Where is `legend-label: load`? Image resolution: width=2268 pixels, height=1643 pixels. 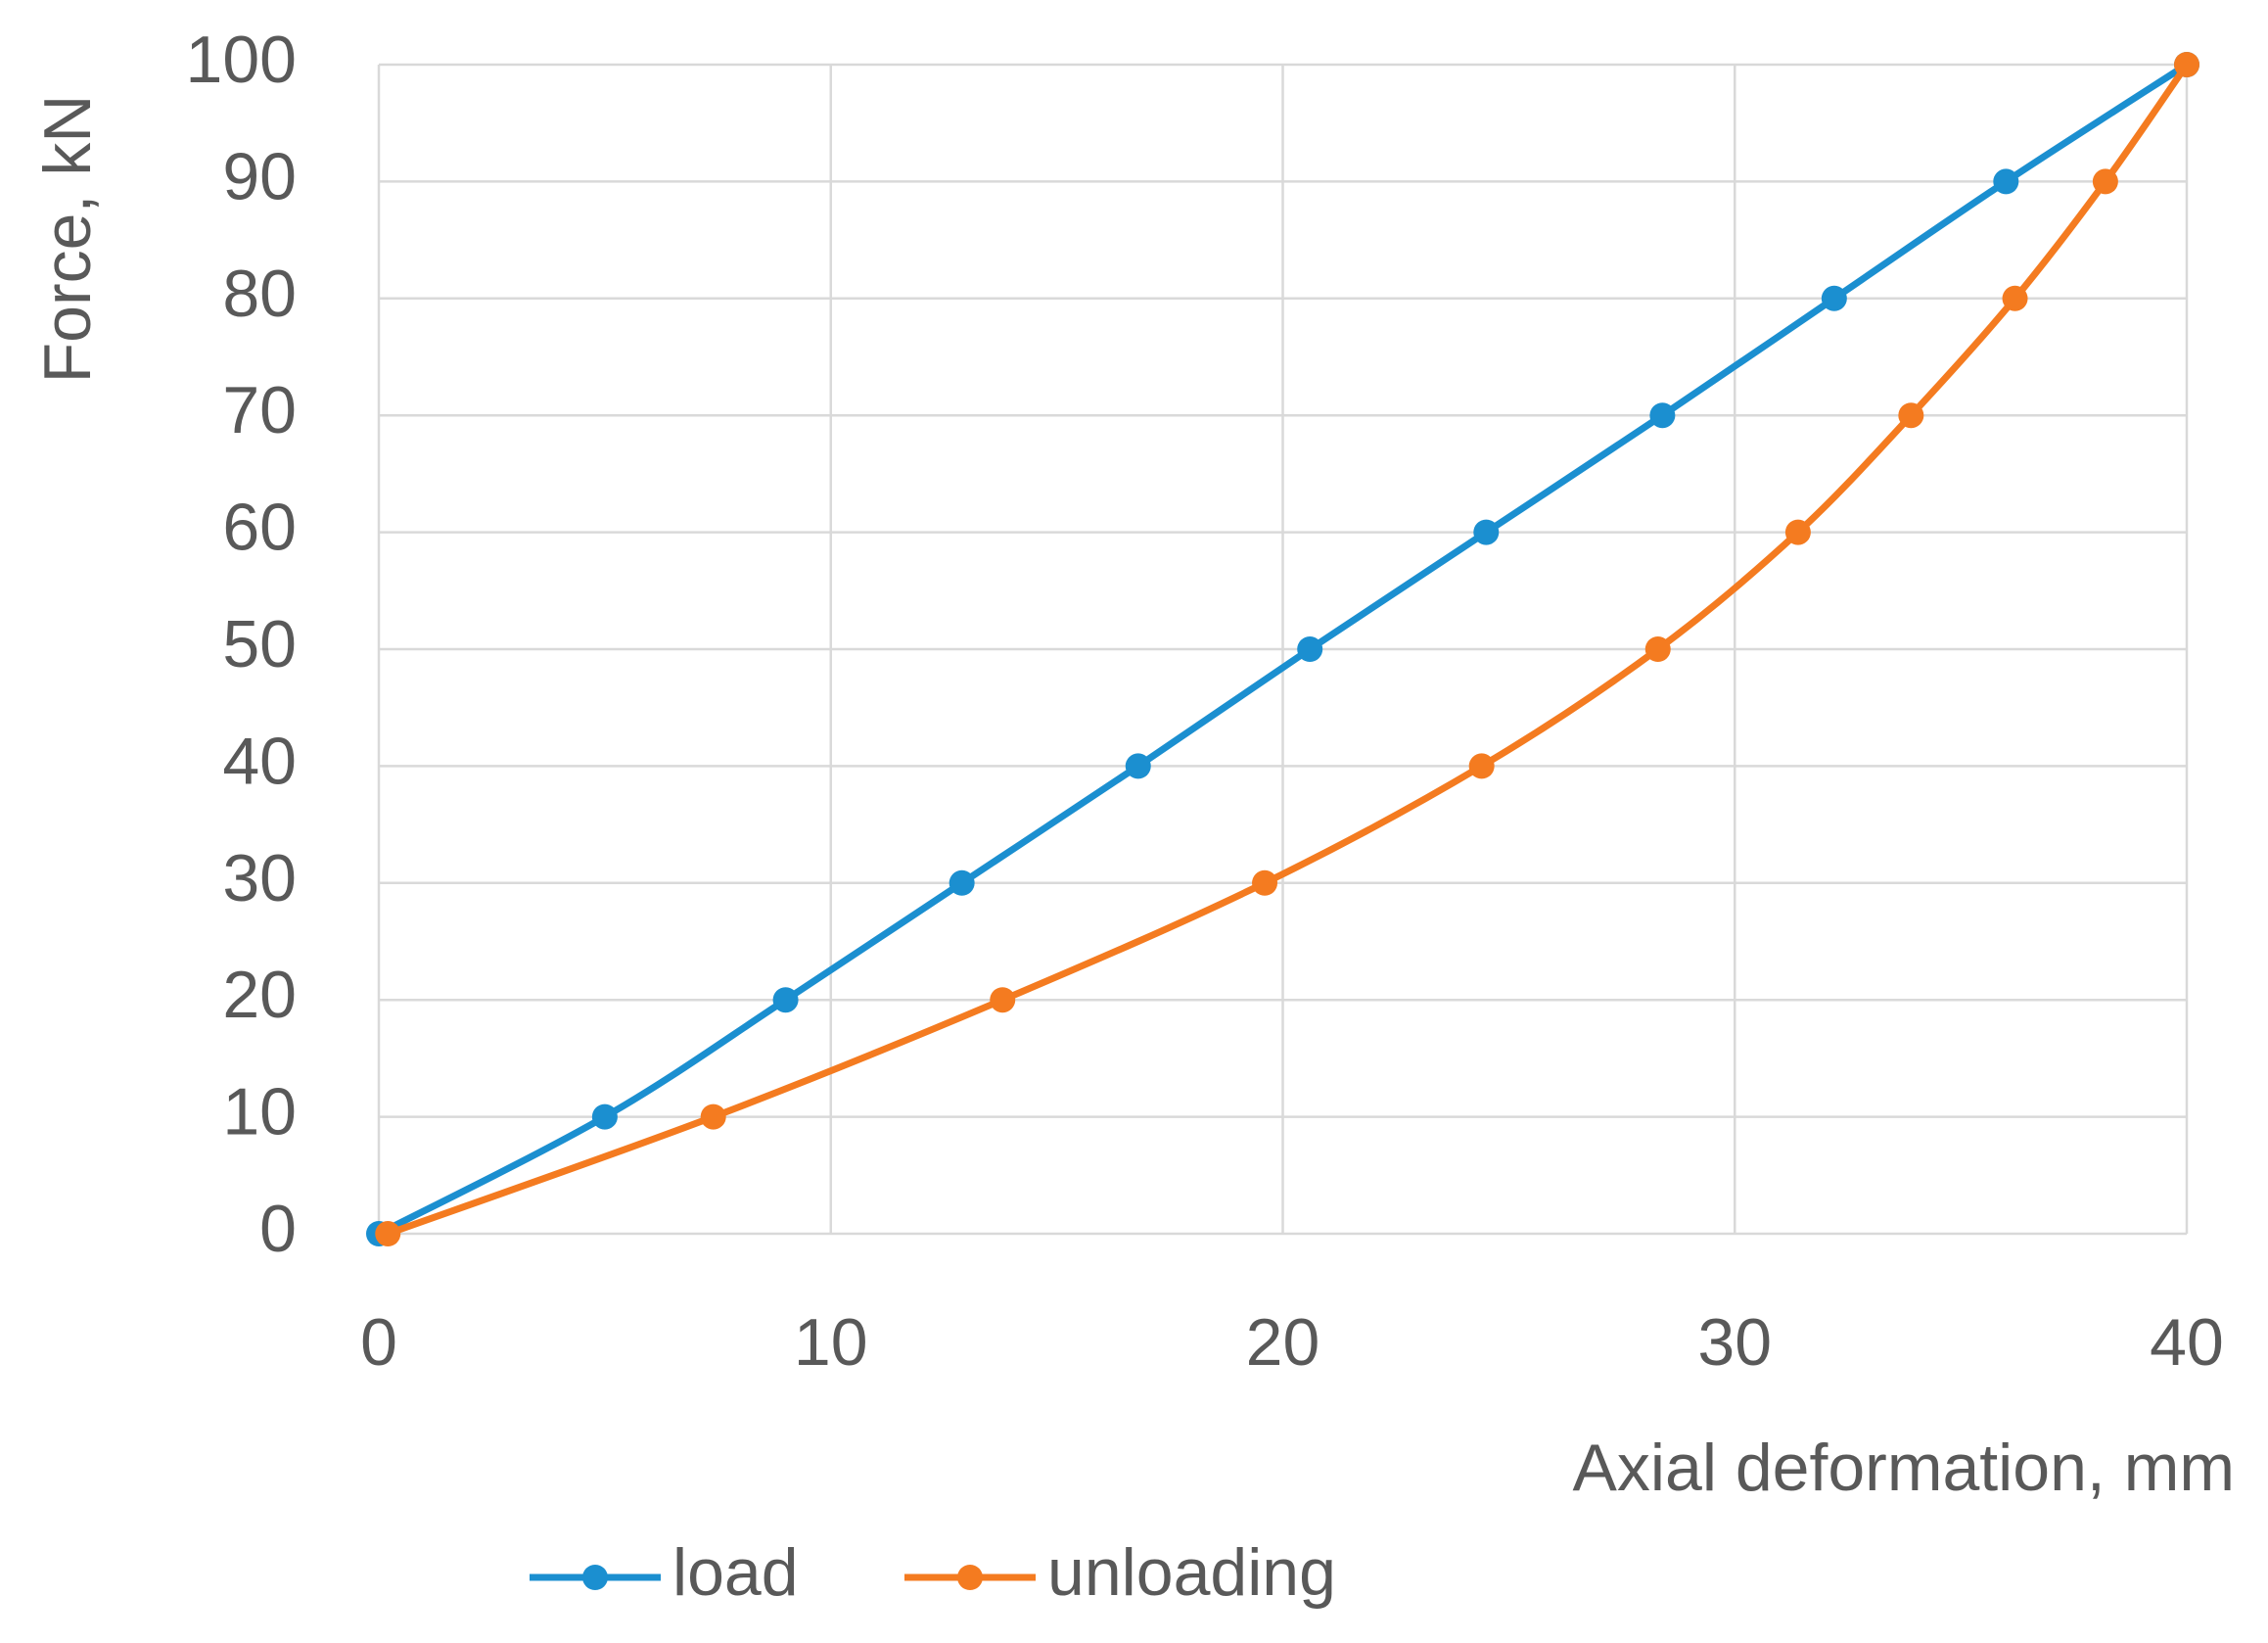
legend-label: load is located at coordinates (735, 1572).